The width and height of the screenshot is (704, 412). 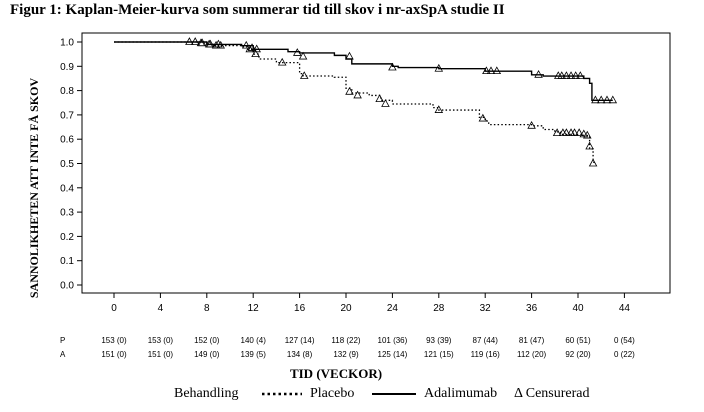 What do you see at coordinates (67, 237) in the screenshot?
I see `y-tick-label: 0.2` at bounding box center [67, 237].